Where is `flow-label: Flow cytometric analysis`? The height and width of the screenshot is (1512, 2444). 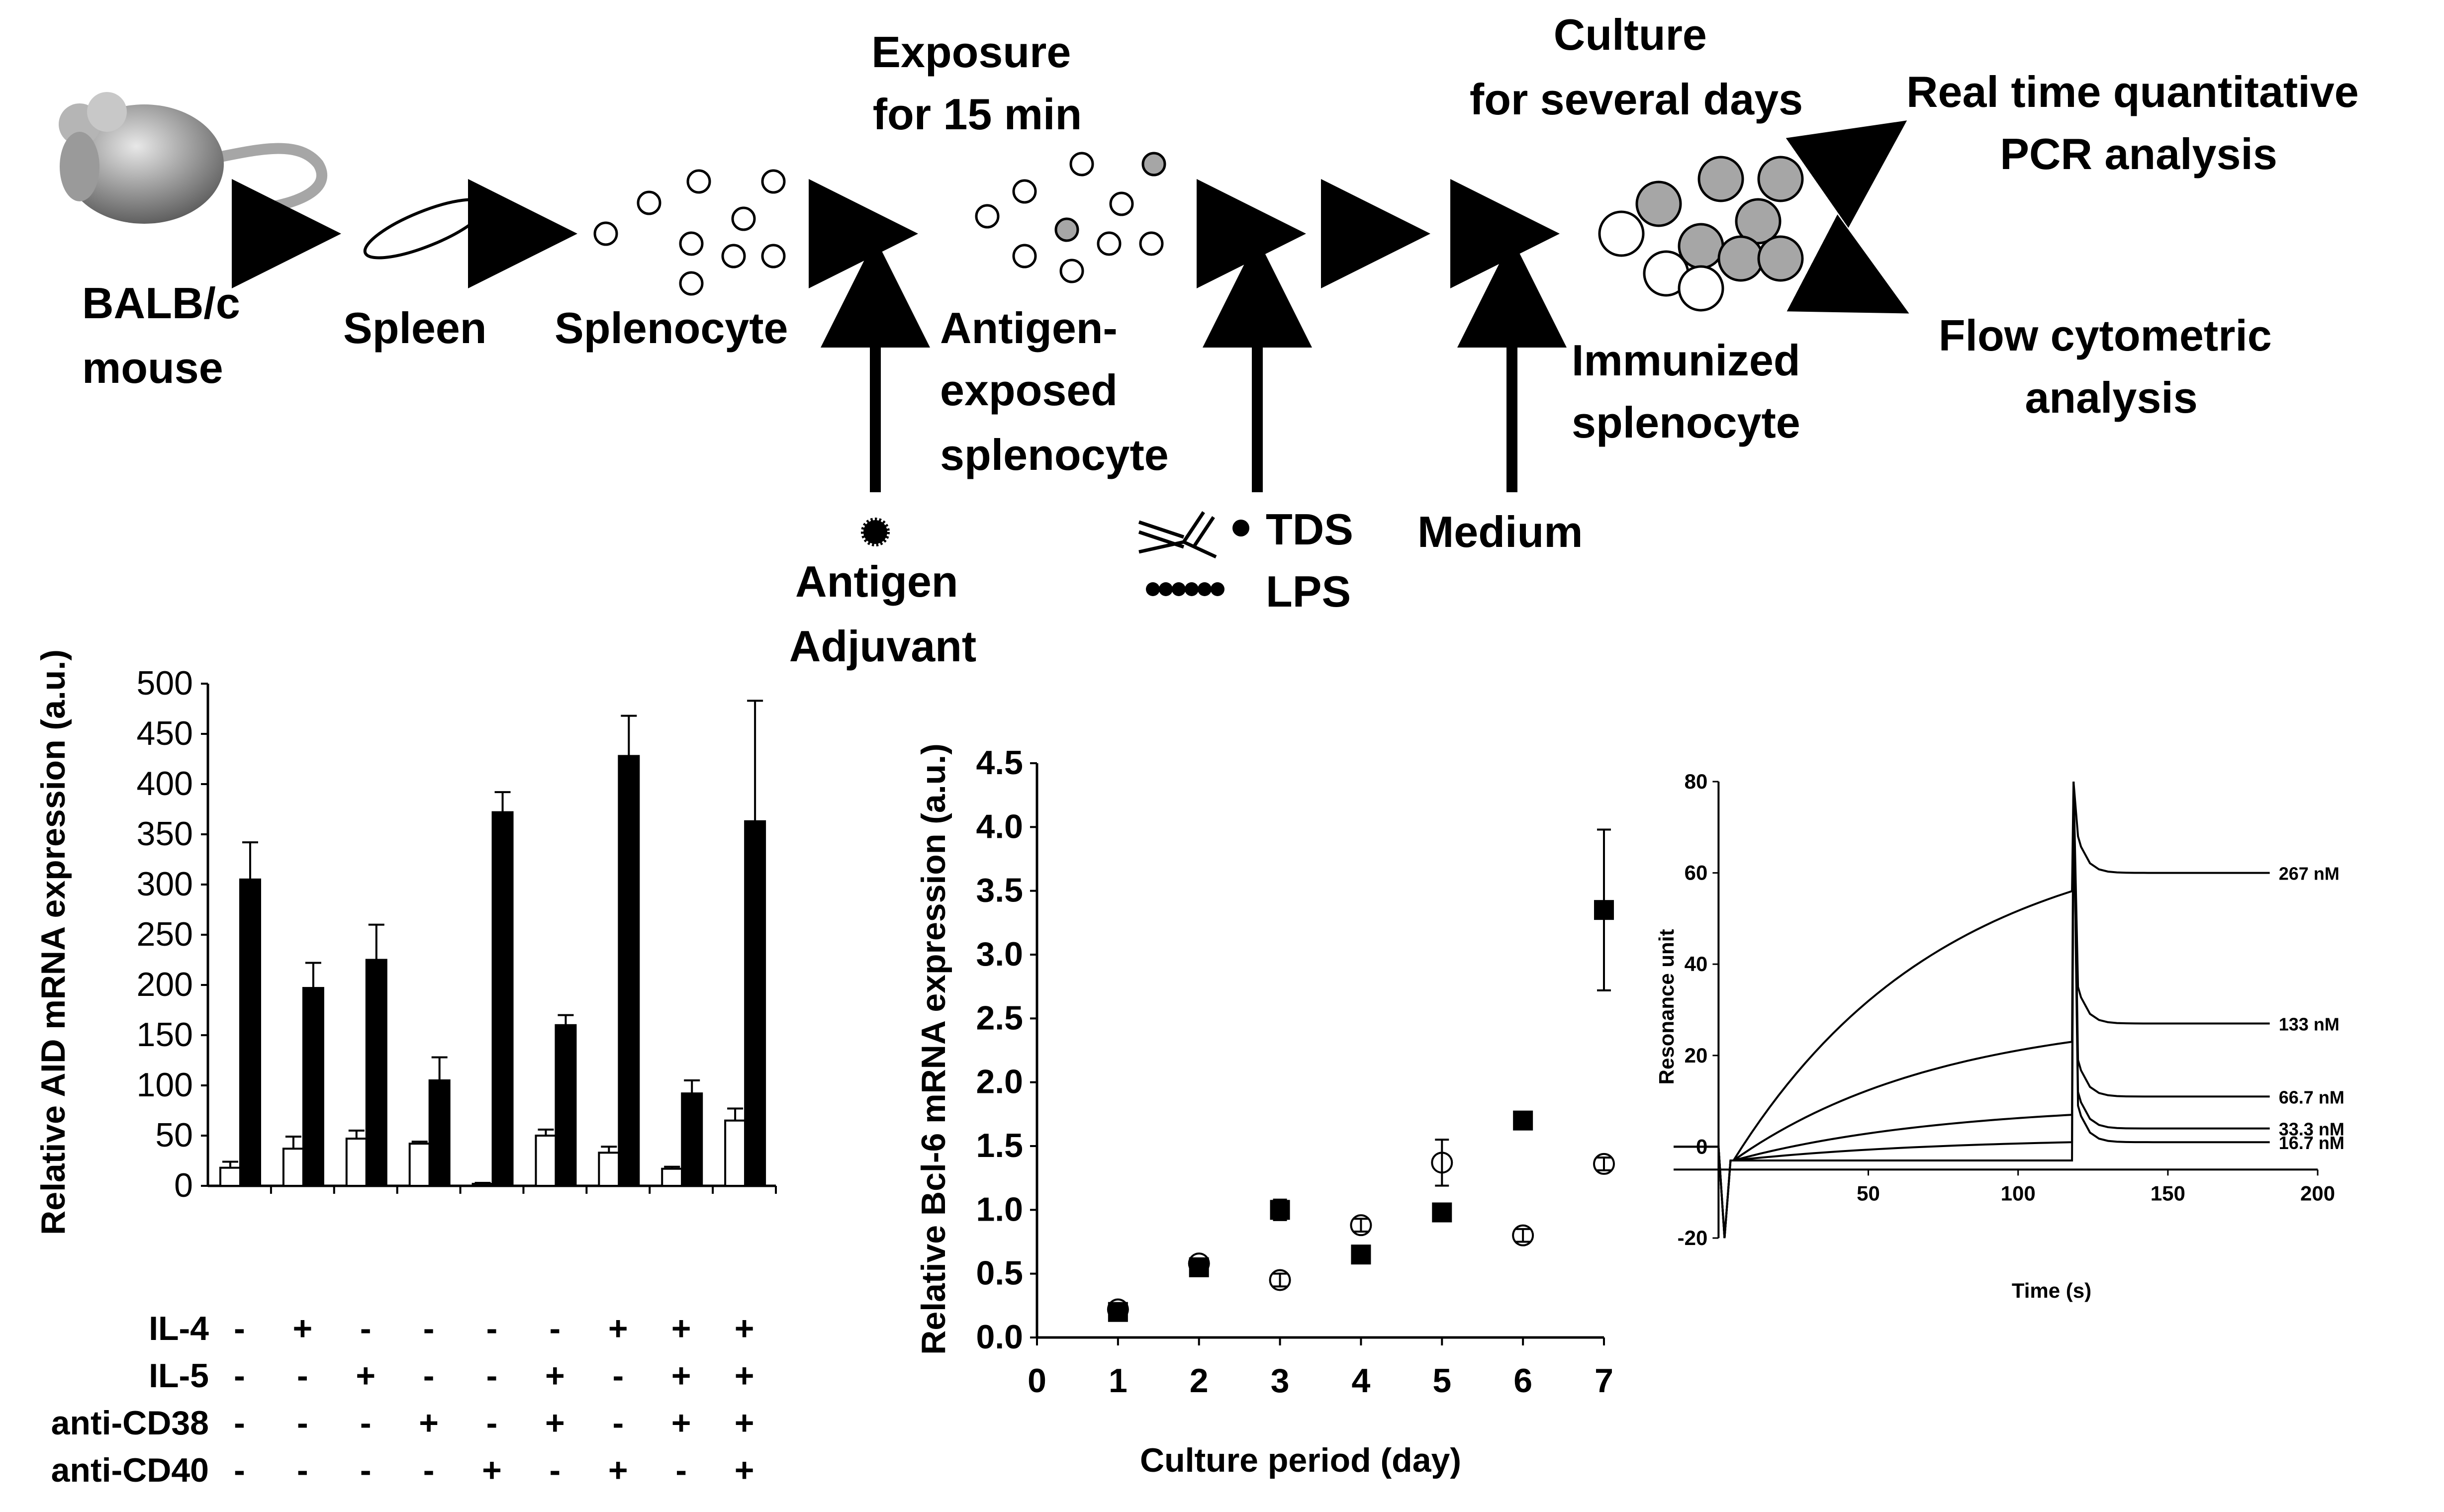 flow-label: Flow cytometric analysis is located at coordinates (2111, 366).